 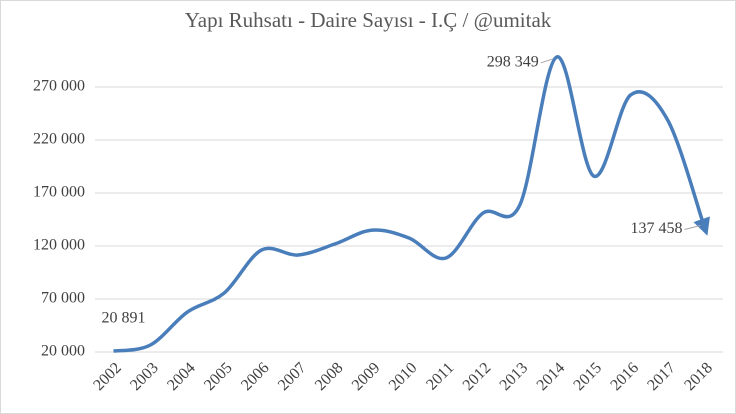 What do you see at coordinates (63, 298) in the screenshot?
I see `y-tick-label: 70 000` at bounding box center [63, 298].